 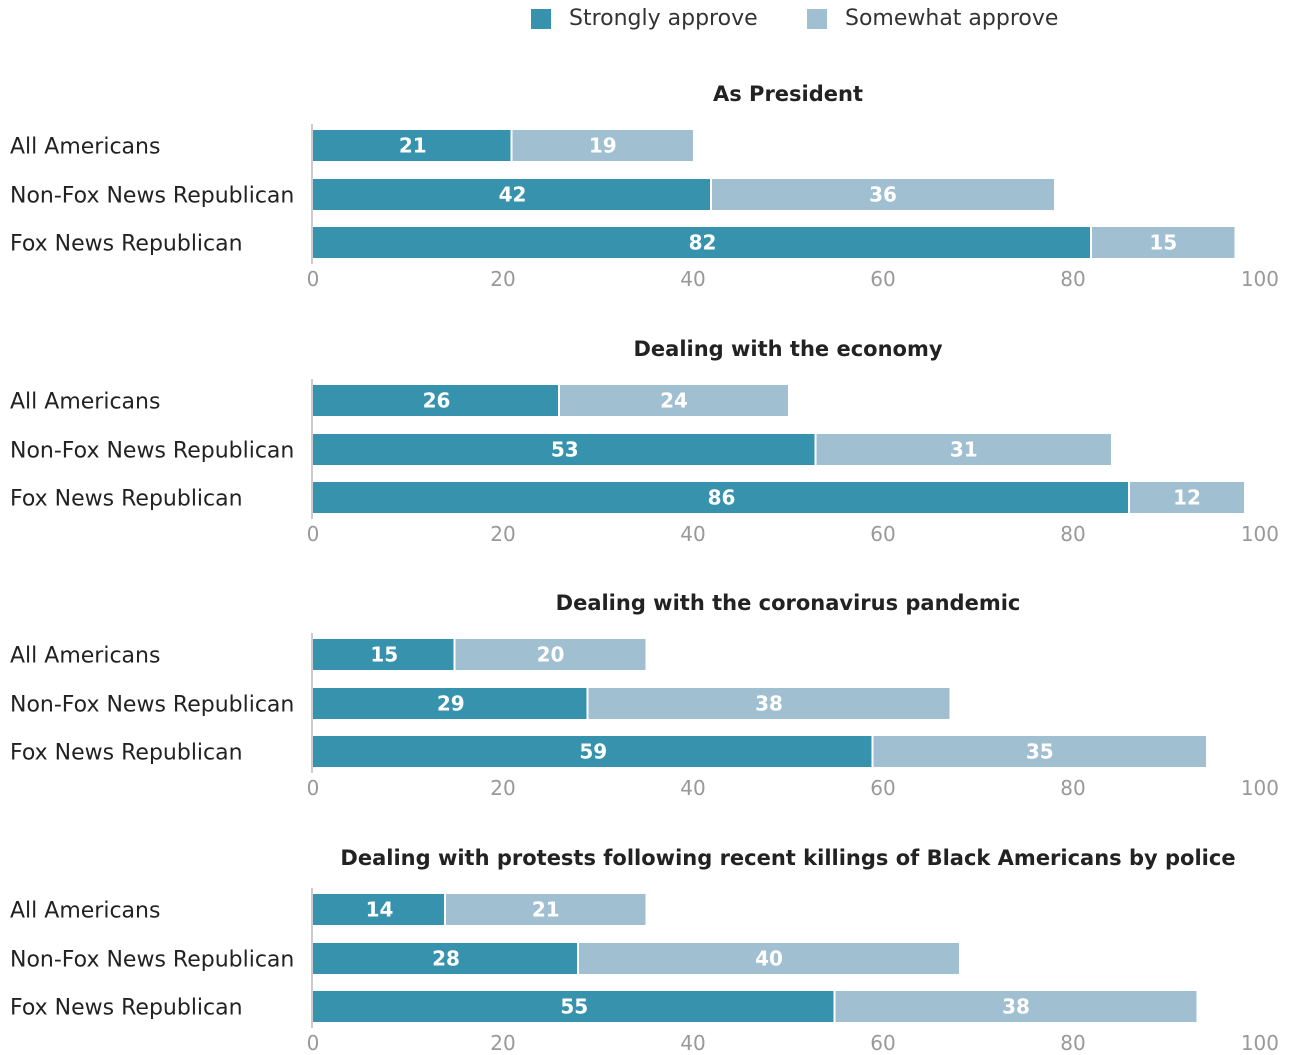 What do you see at coordinates (817, 18) in the screenshot?
I see `legend-swatch-somewhat` at bounding box center [817, 18].